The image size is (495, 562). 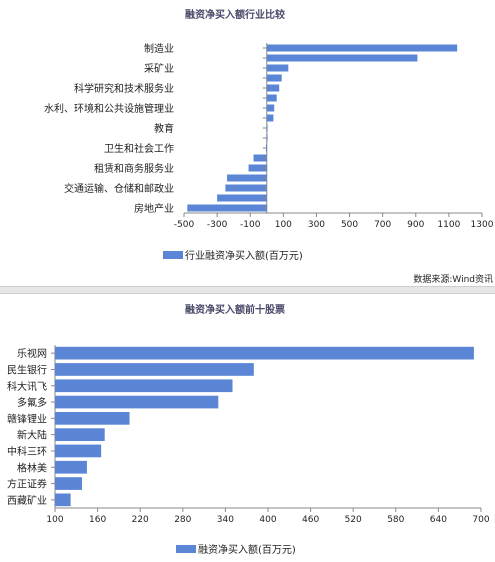 I want to click on category-label: 赣锋锂业, so click(x=27, y=418).